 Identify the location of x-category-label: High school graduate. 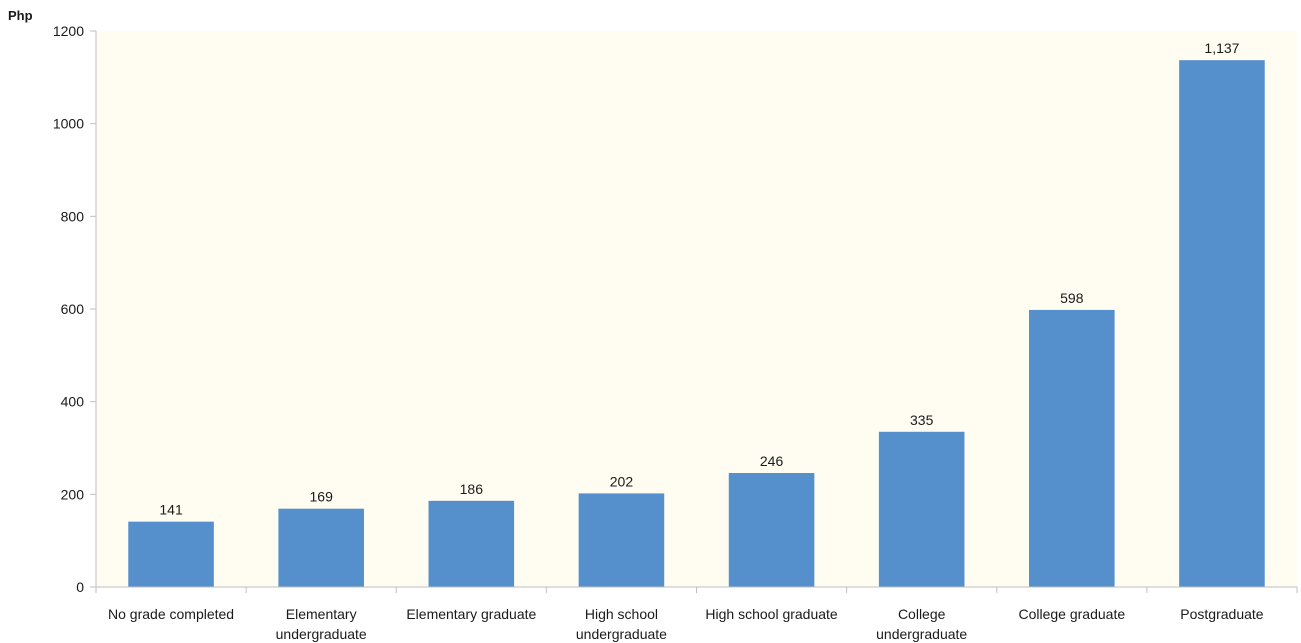
(771, 614).